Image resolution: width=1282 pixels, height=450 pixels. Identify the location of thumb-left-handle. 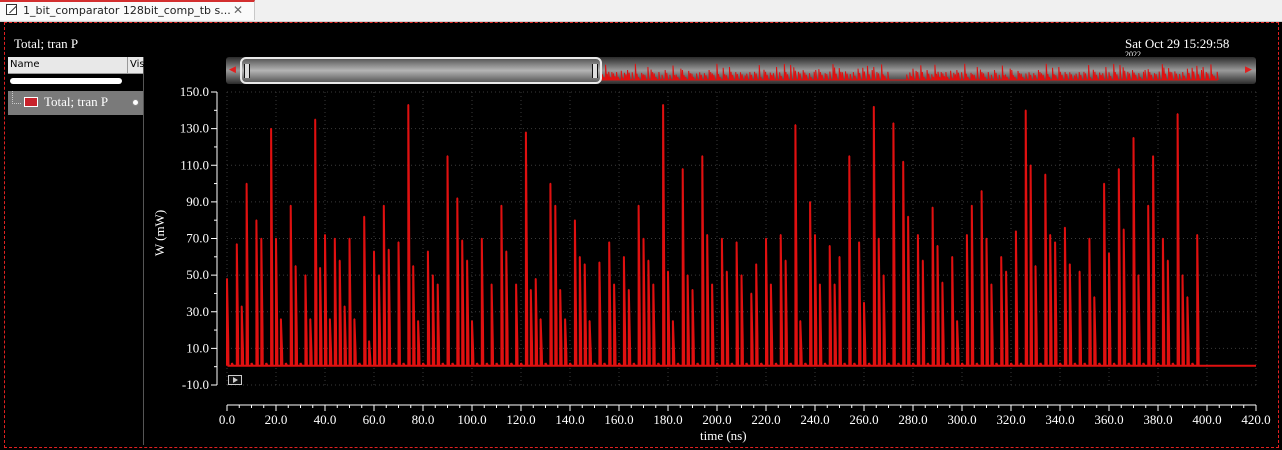
(247, 71).